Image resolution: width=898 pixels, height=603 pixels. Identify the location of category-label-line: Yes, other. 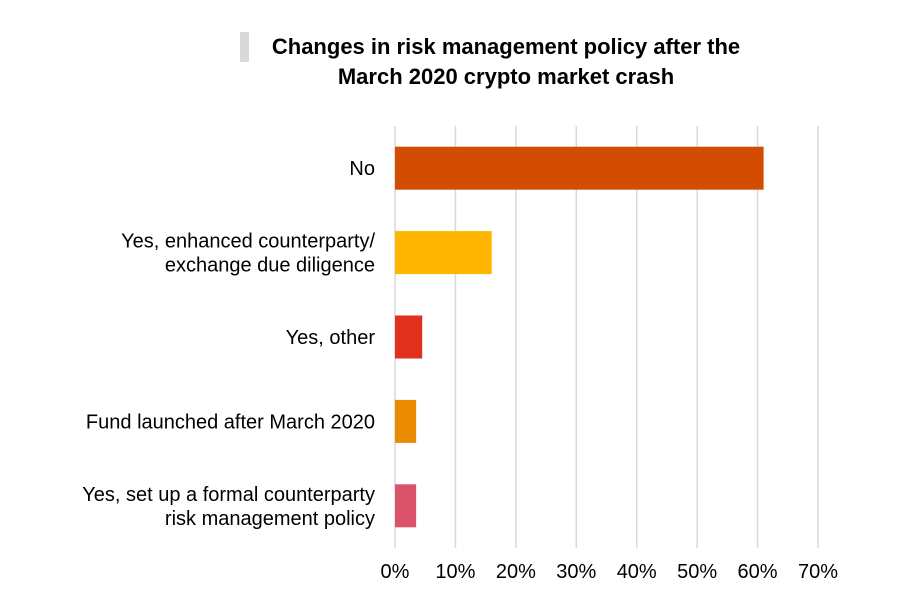
(331, 338).